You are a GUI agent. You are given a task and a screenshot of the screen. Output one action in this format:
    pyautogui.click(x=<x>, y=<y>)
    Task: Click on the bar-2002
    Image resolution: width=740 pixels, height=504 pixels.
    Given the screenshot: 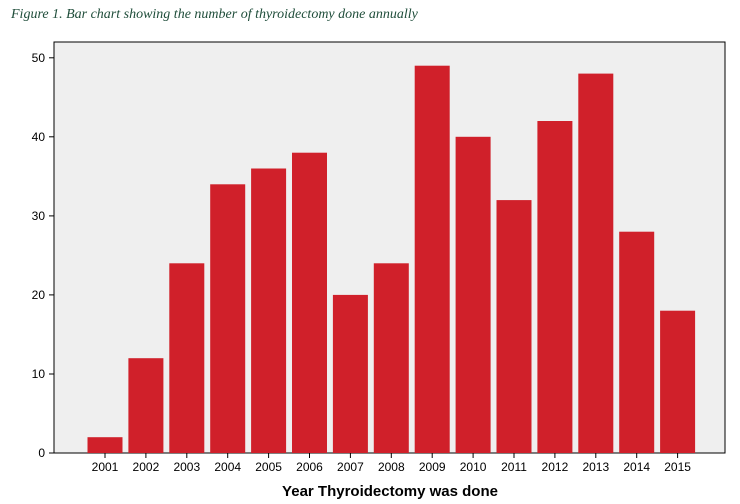 What is the action you would take?
    pyautogui.click(x=146, y=405)
    